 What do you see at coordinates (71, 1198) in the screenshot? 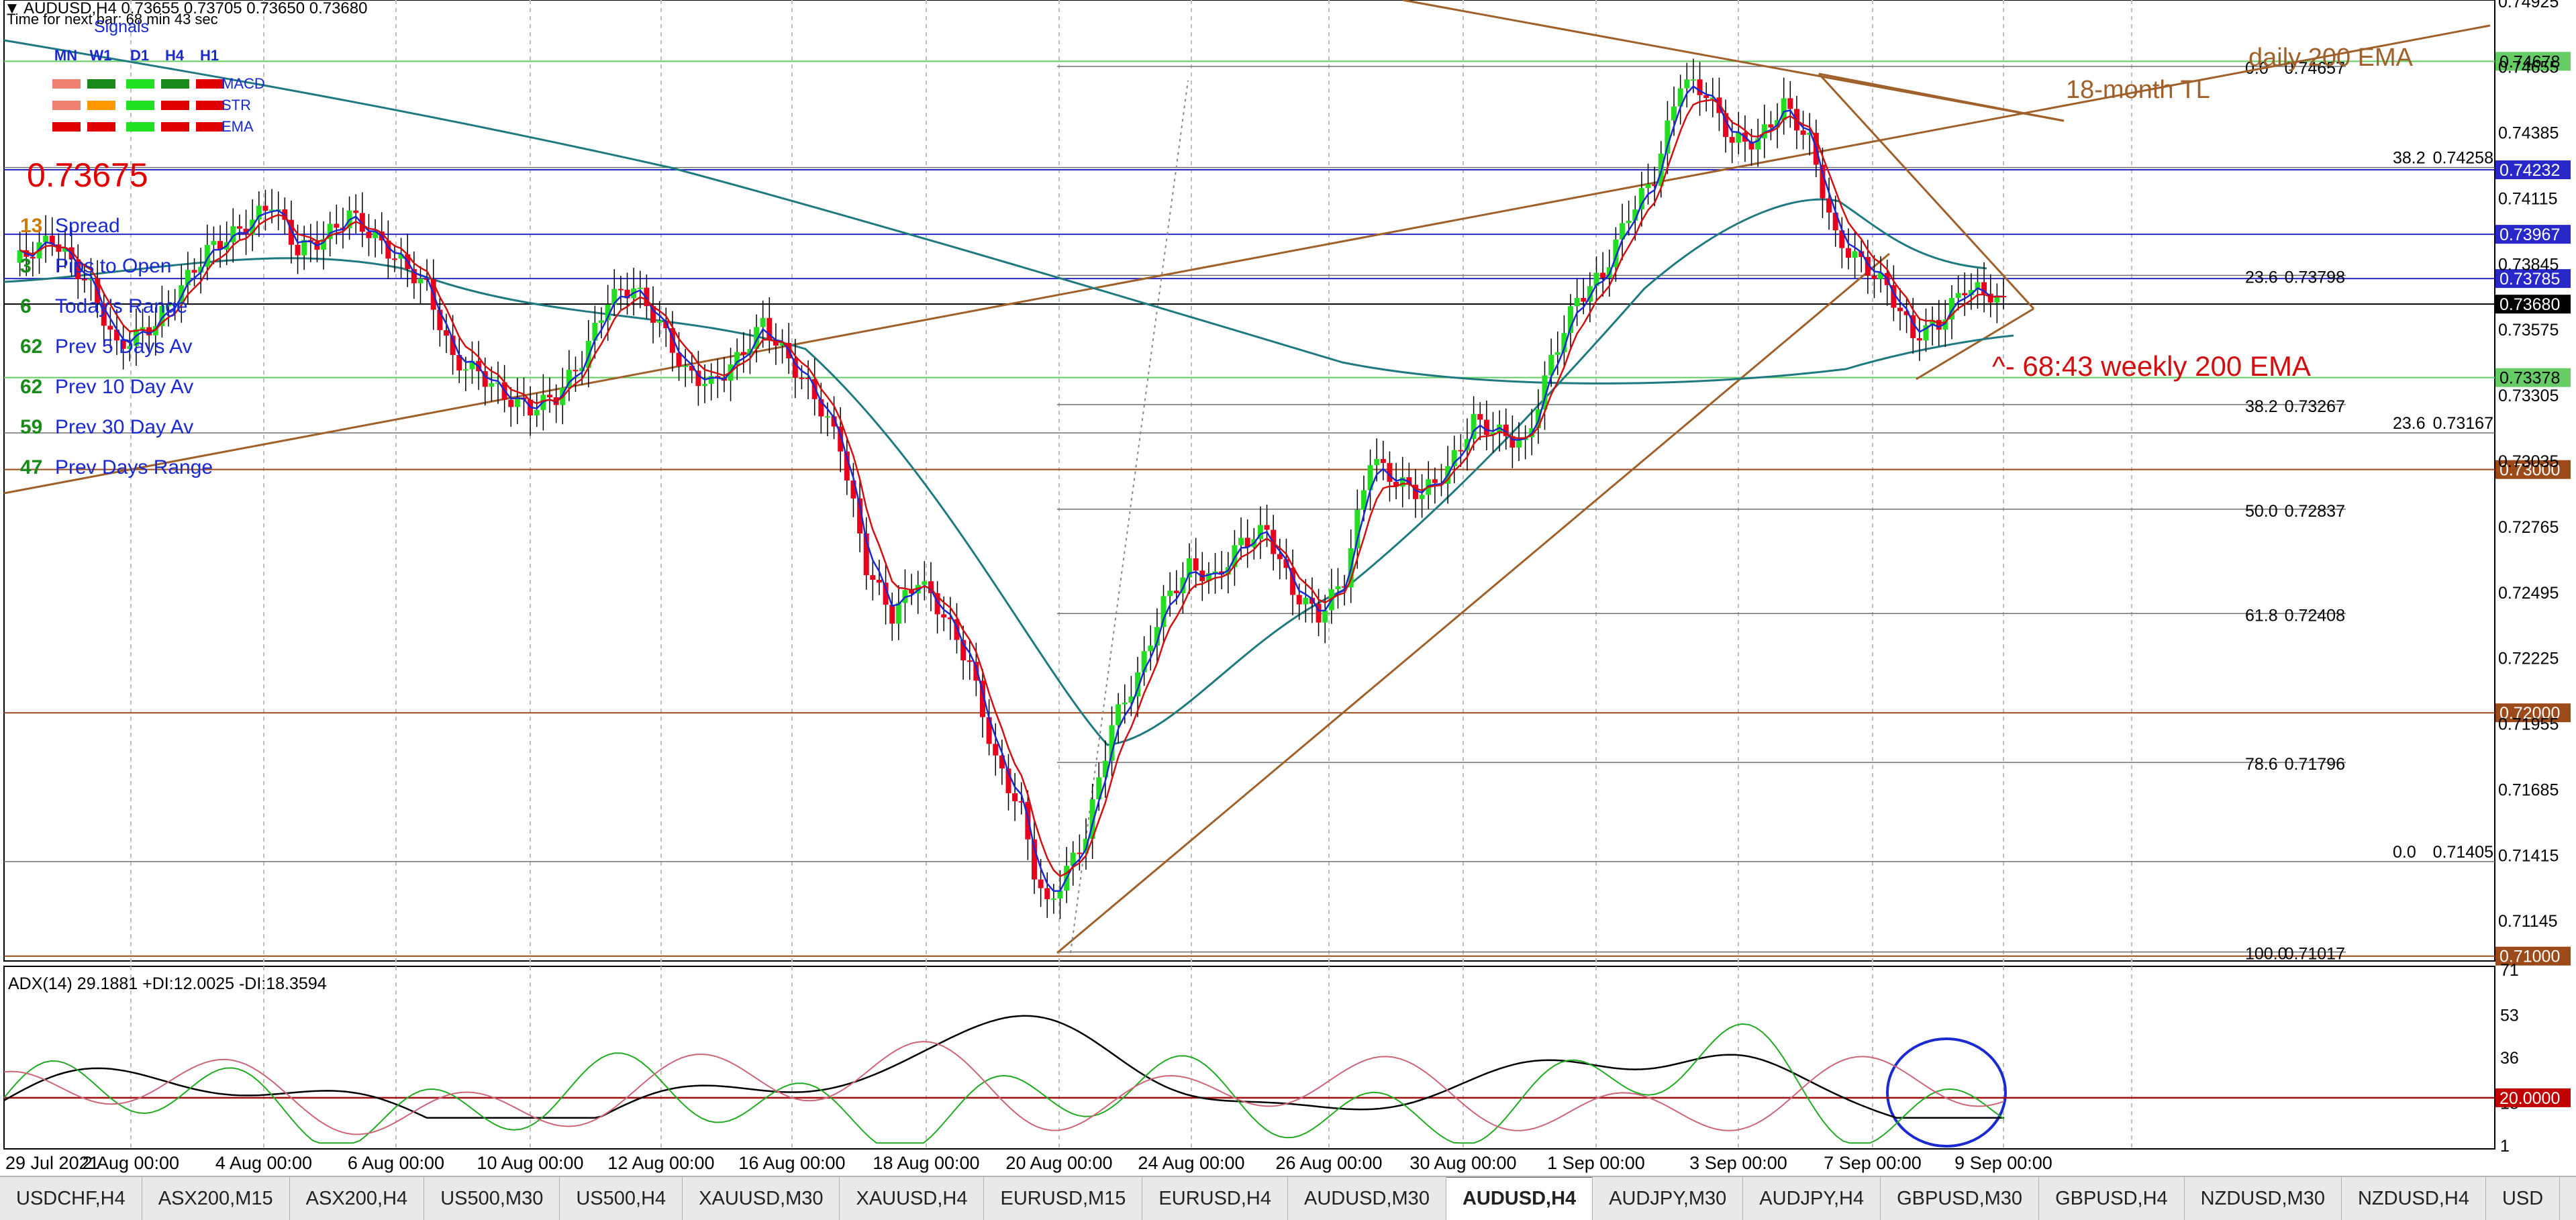
I see `tab-usdchf-h4: USDCHF,H4` at bounding box center [71, 1198].